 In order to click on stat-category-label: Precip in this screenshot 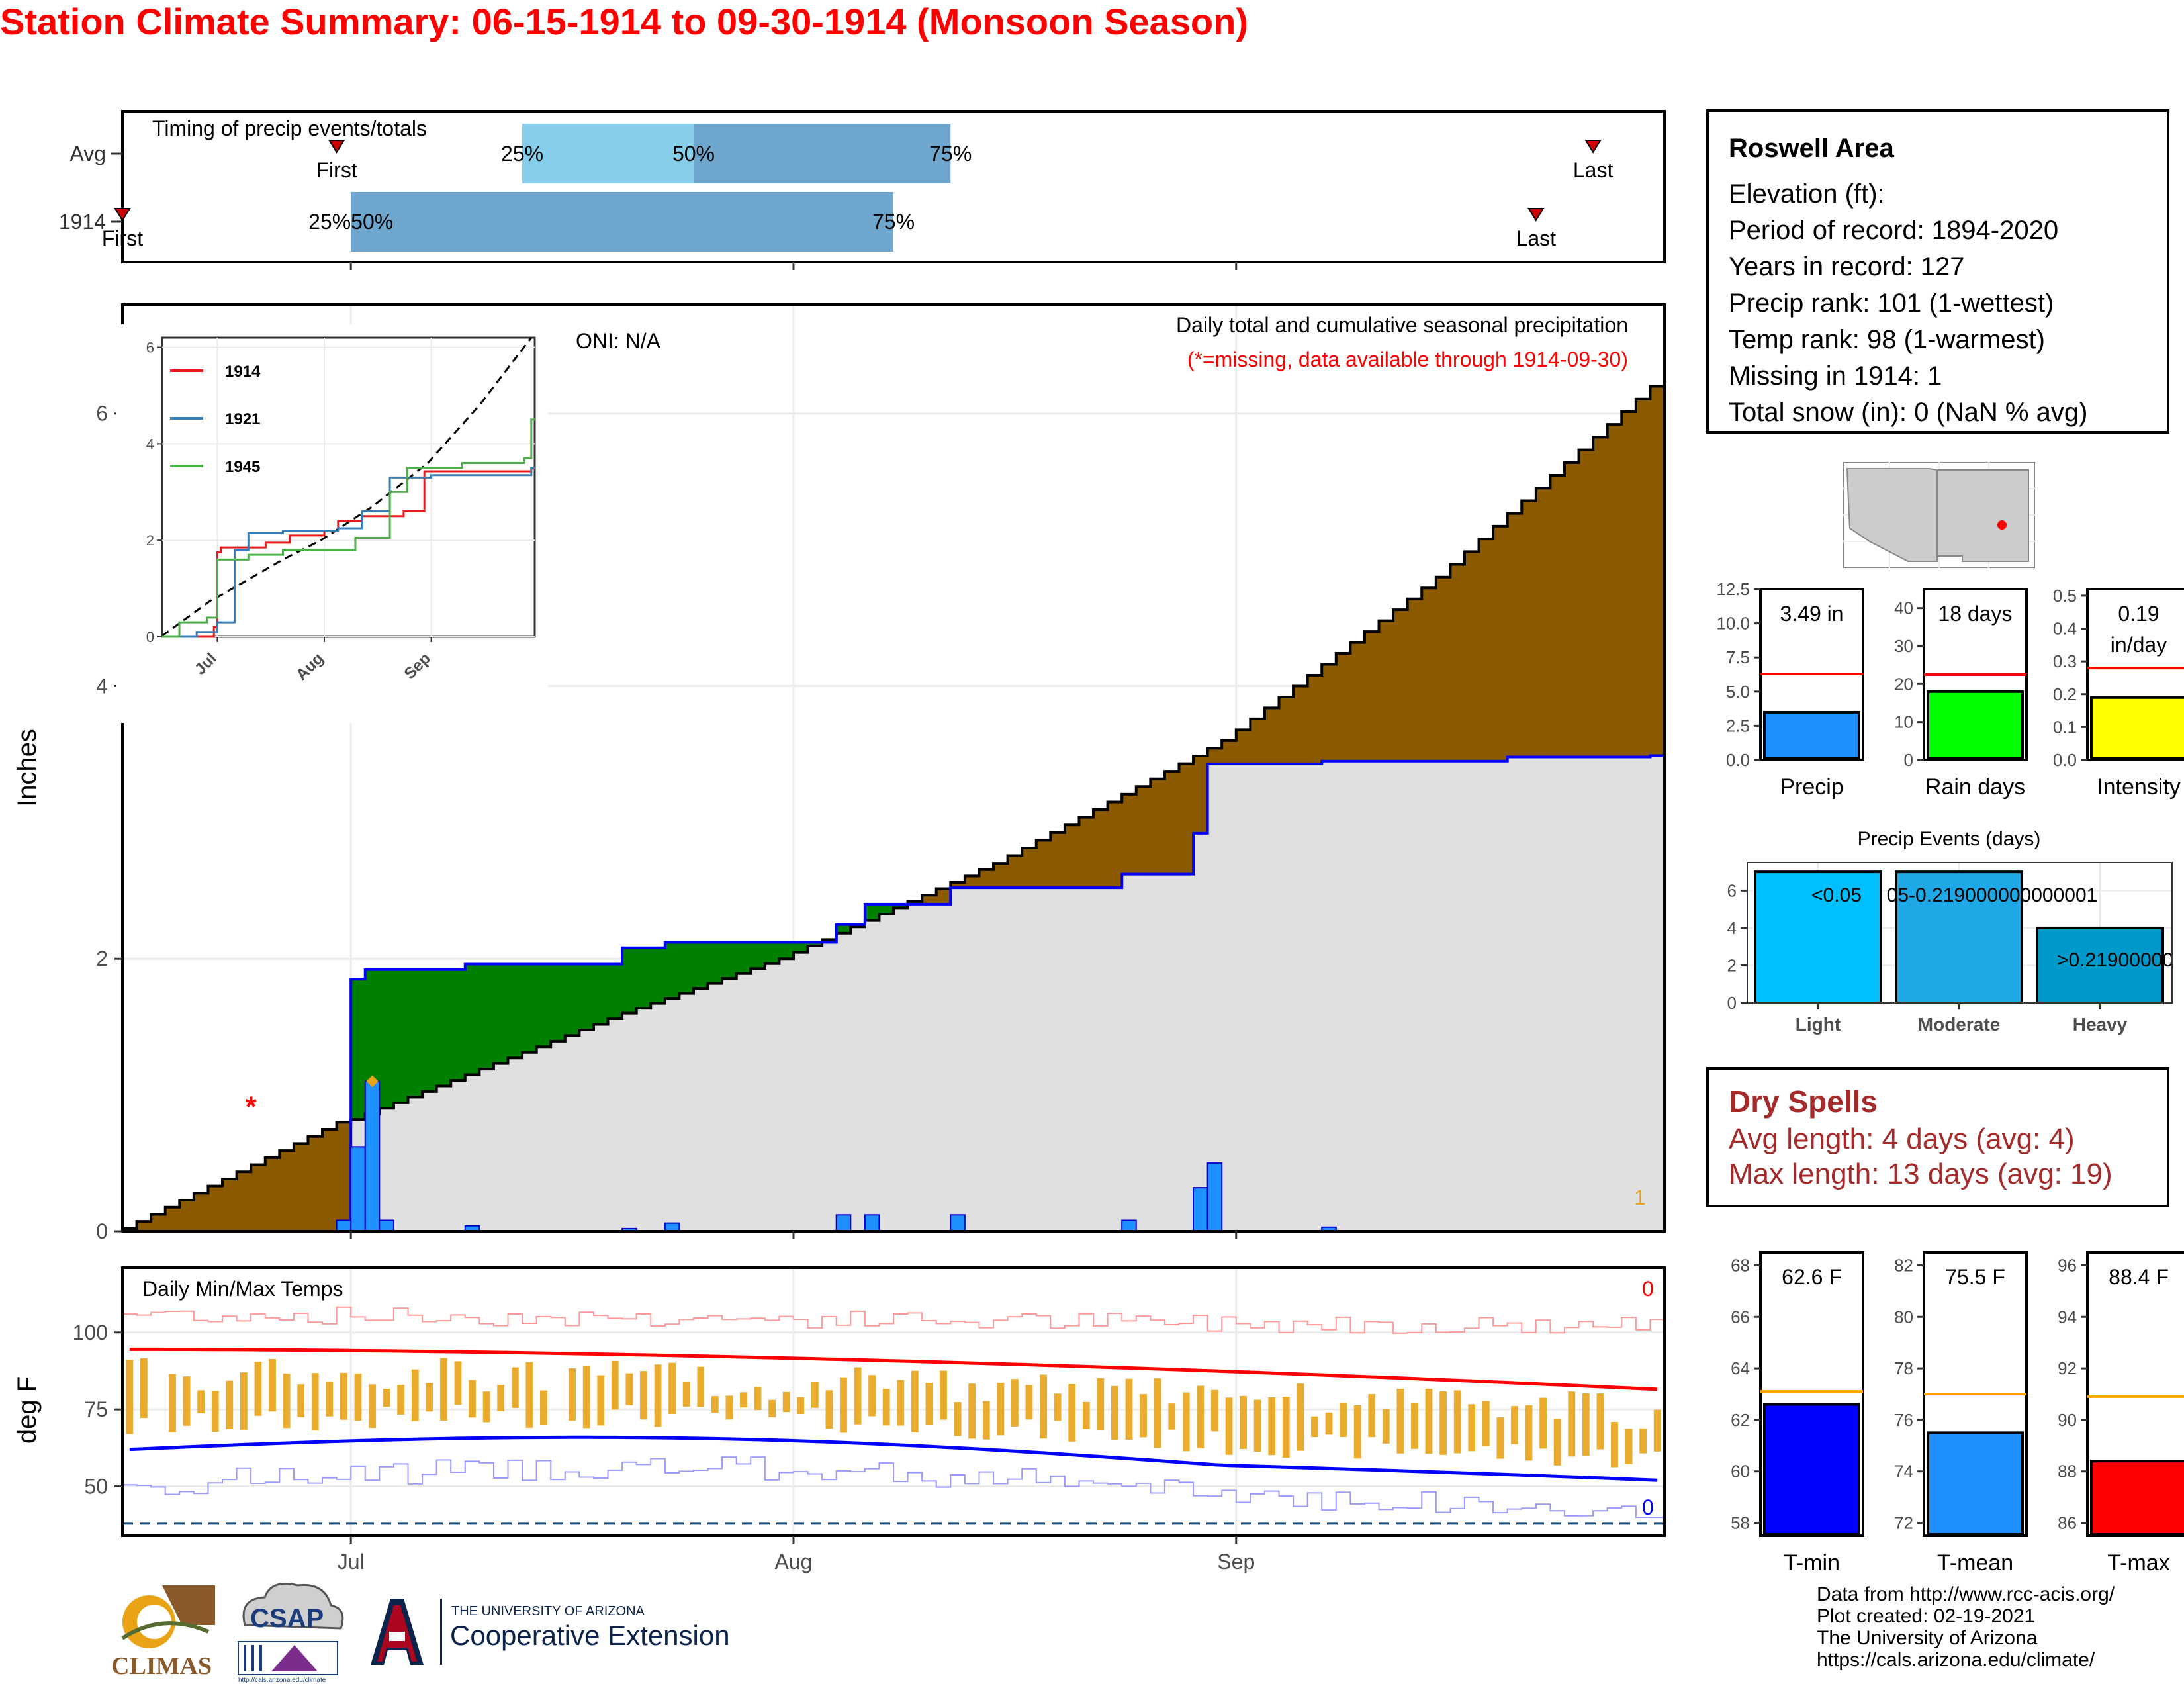, I will do `click(1812, 787)`.